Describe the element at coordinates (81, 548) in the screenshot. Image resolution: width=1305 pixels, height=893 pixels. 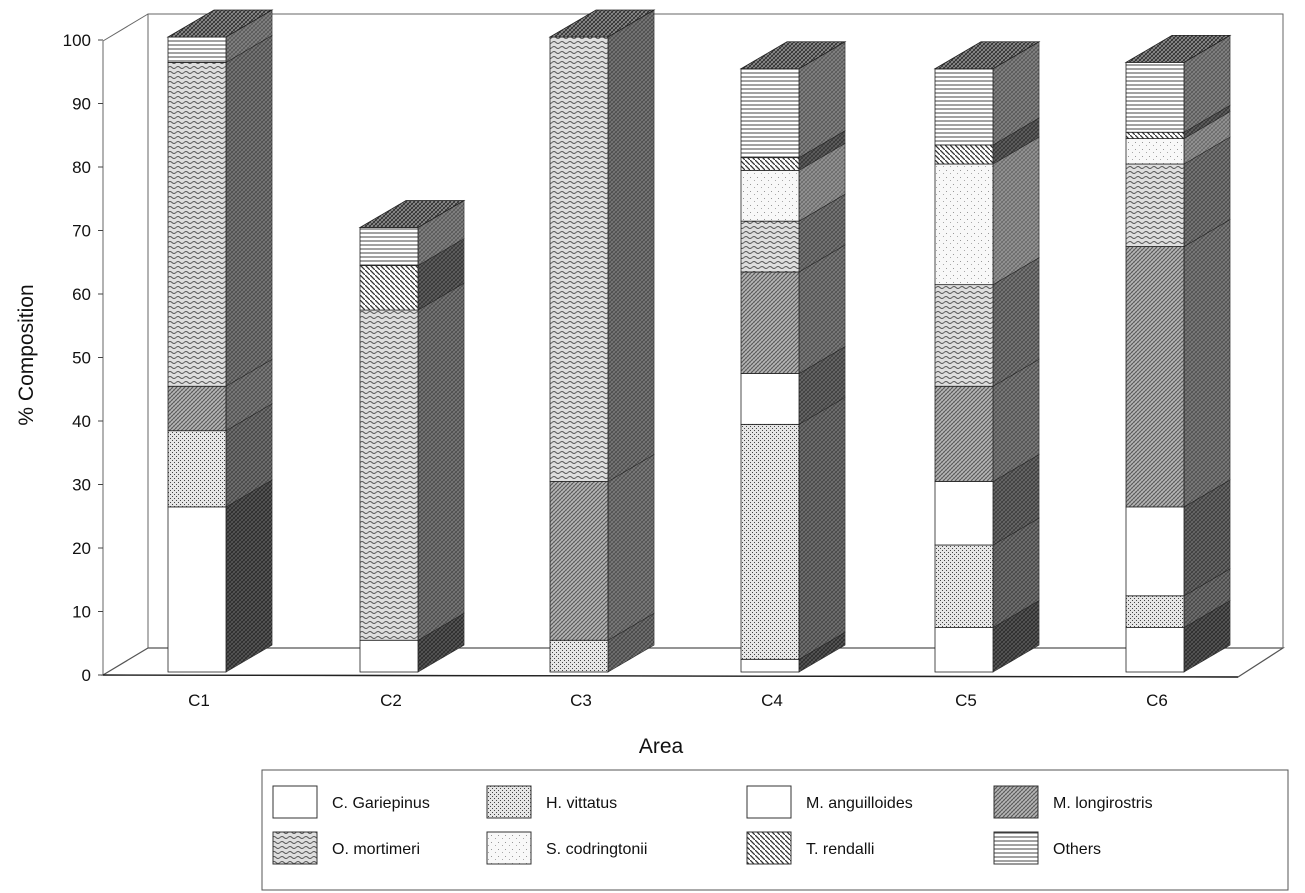
I see `y-tick-label: 20` at that location.